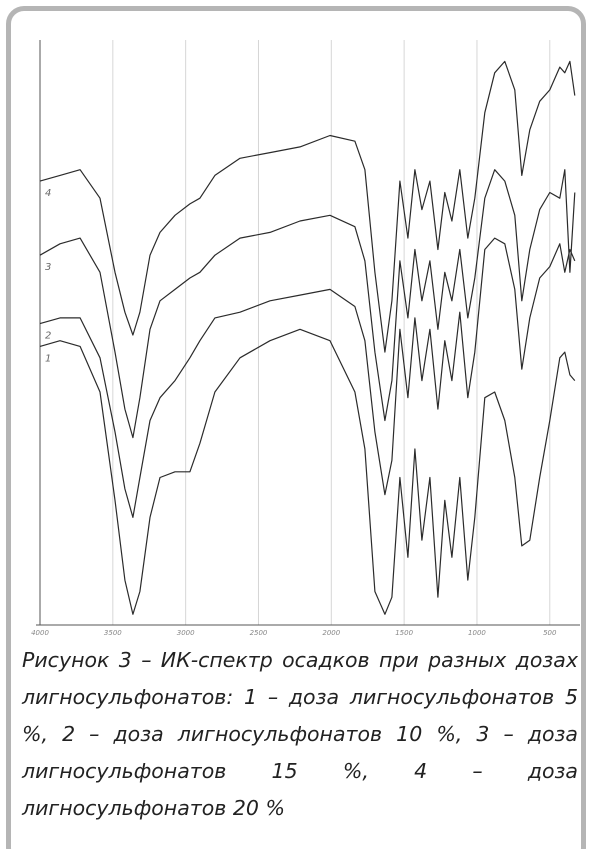 Image resolution: width=598 pixels, height=849 pixels. What do you see at coordinates (477, 633) in the screenshot?
I see `x-tick-label: 1000` at bounding box center [477, 633].